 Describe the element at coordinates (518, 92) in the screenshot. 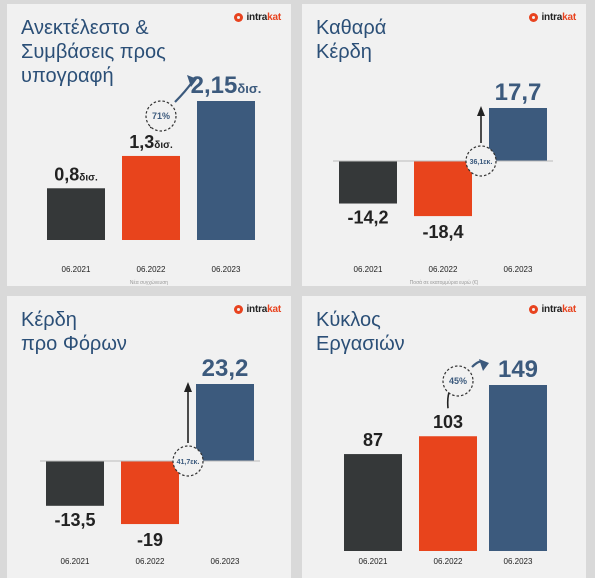

I see `data-label: 17,7` at that location.